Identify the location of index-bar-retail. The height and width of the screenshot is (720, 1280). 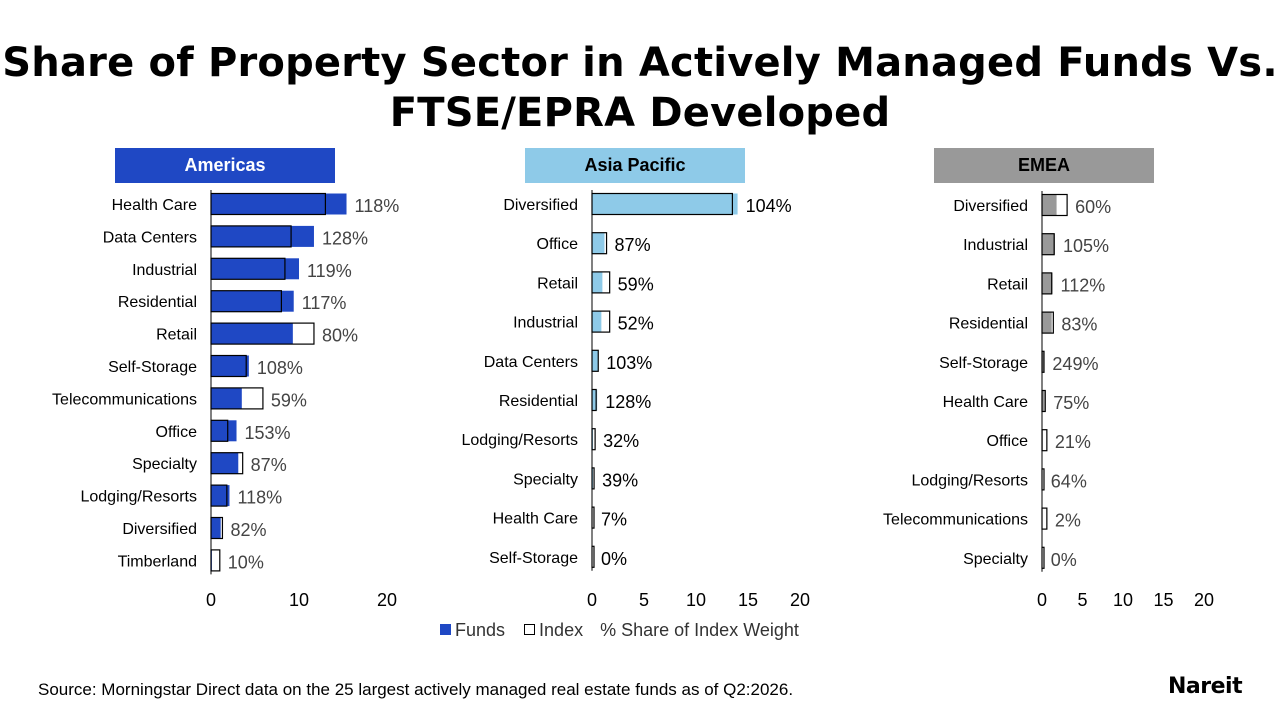
(1047, 283).